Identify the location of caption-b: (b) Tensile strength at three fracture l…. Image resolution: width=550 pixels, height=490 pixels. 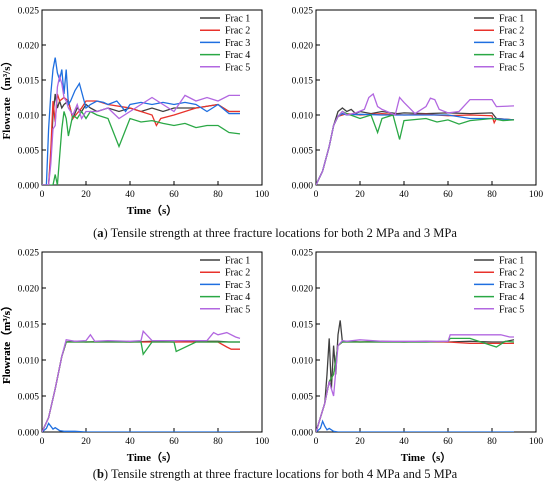
(275, 474).